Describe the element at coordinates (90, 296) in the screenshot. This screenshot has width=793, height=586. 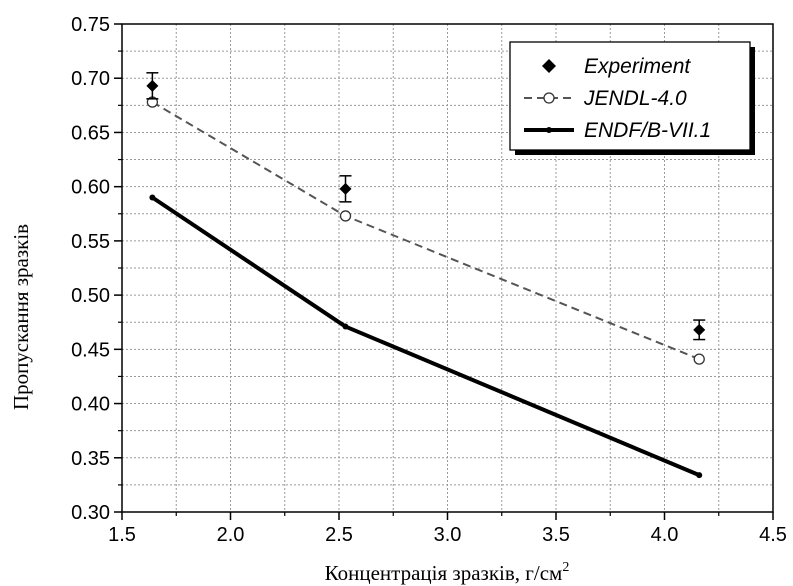
I see `y-tick-label: 0.50` at that location.